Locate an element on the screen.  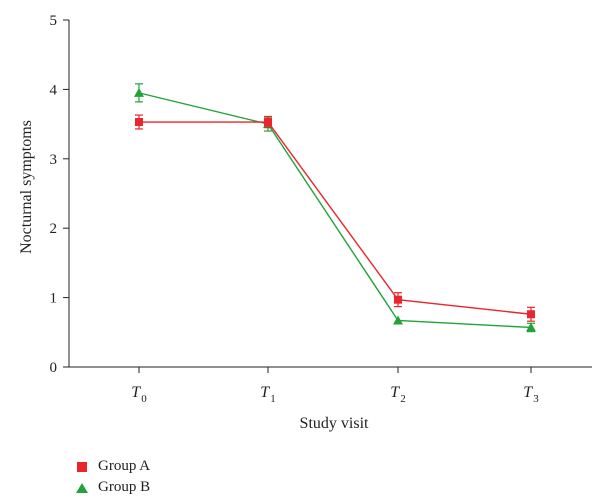
x-tick-label-2: T2 is located at coordinates (397, 394).